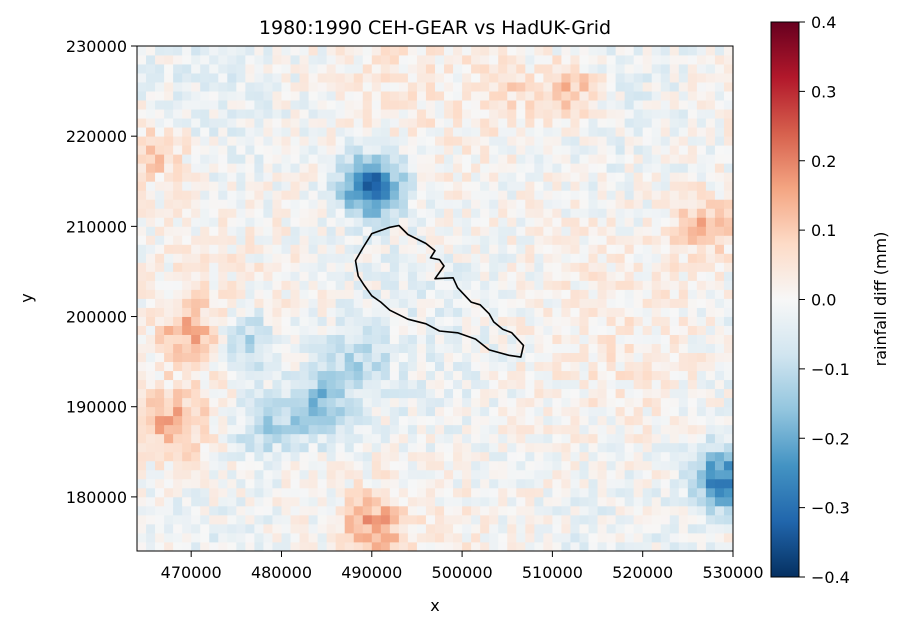 The height and width of the screenshot is (630, 906). I want to click on catchment-outline, so click(439, 291).